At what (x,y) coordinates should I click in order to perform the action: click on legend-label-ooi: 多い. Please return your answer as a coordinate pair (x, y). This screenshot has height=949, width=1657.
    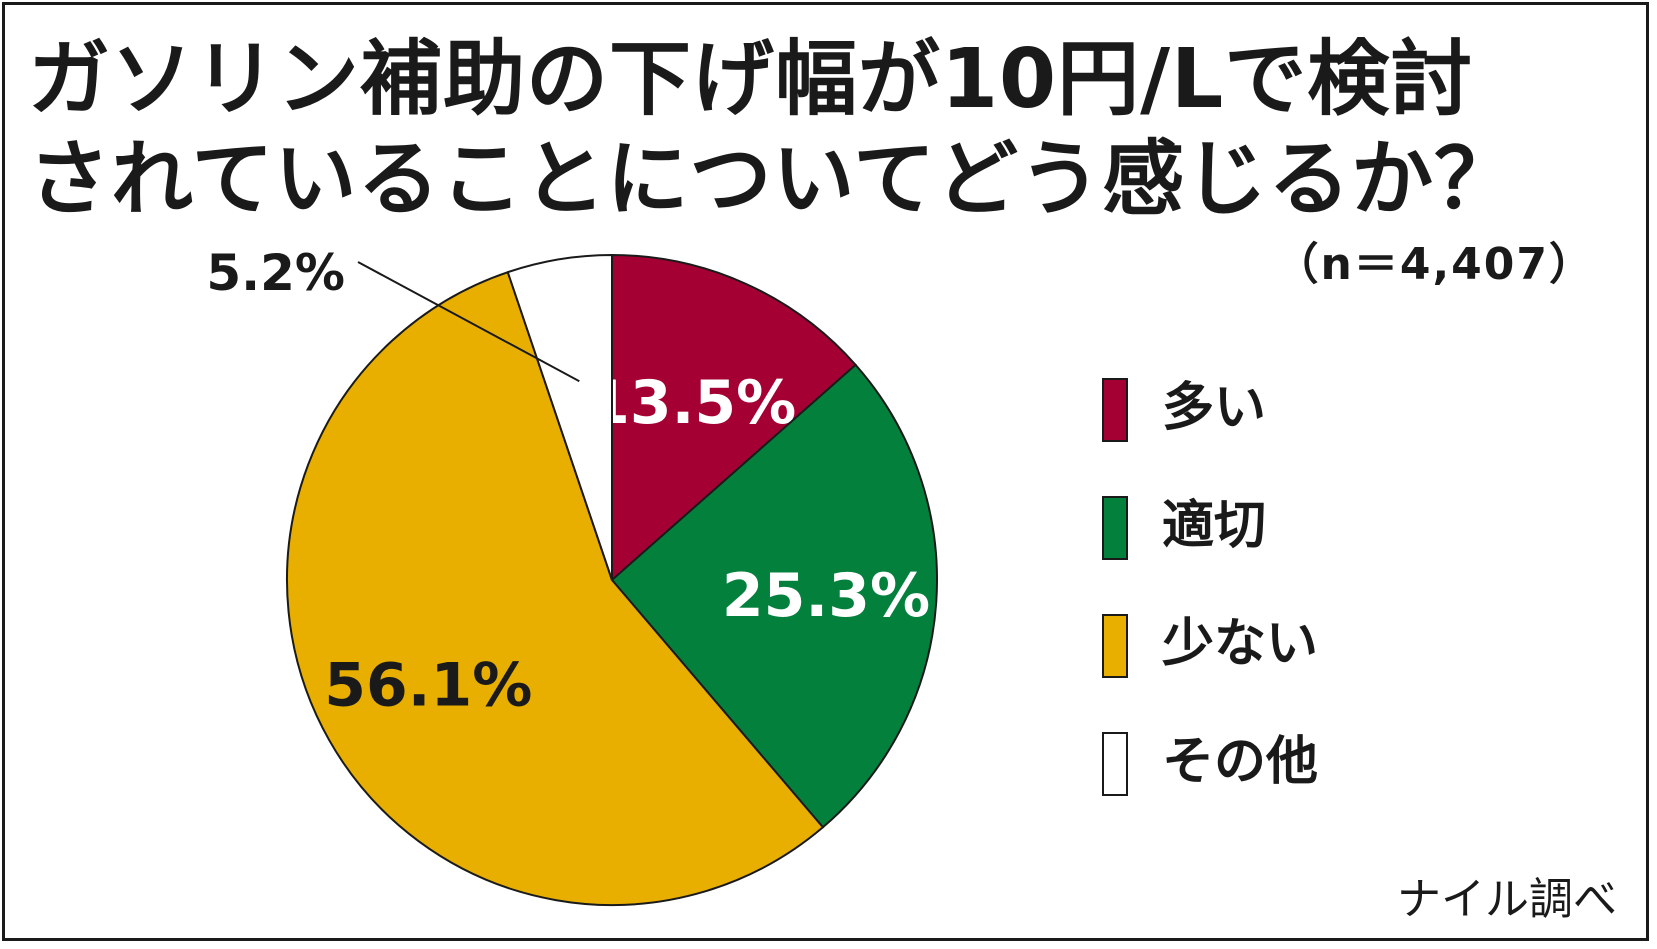
    Looking at the image, I should click on (1214, 408).